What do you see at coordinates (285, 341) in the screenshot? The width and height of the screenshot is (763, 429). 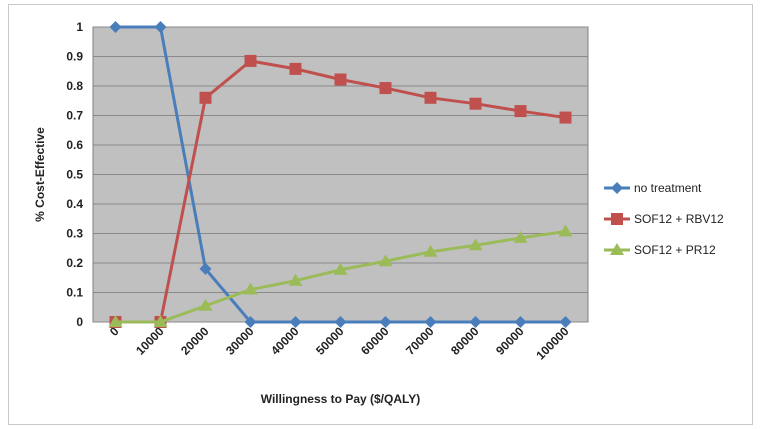 I see `x-tick-label: 40000` at bounding box center [285, 341].